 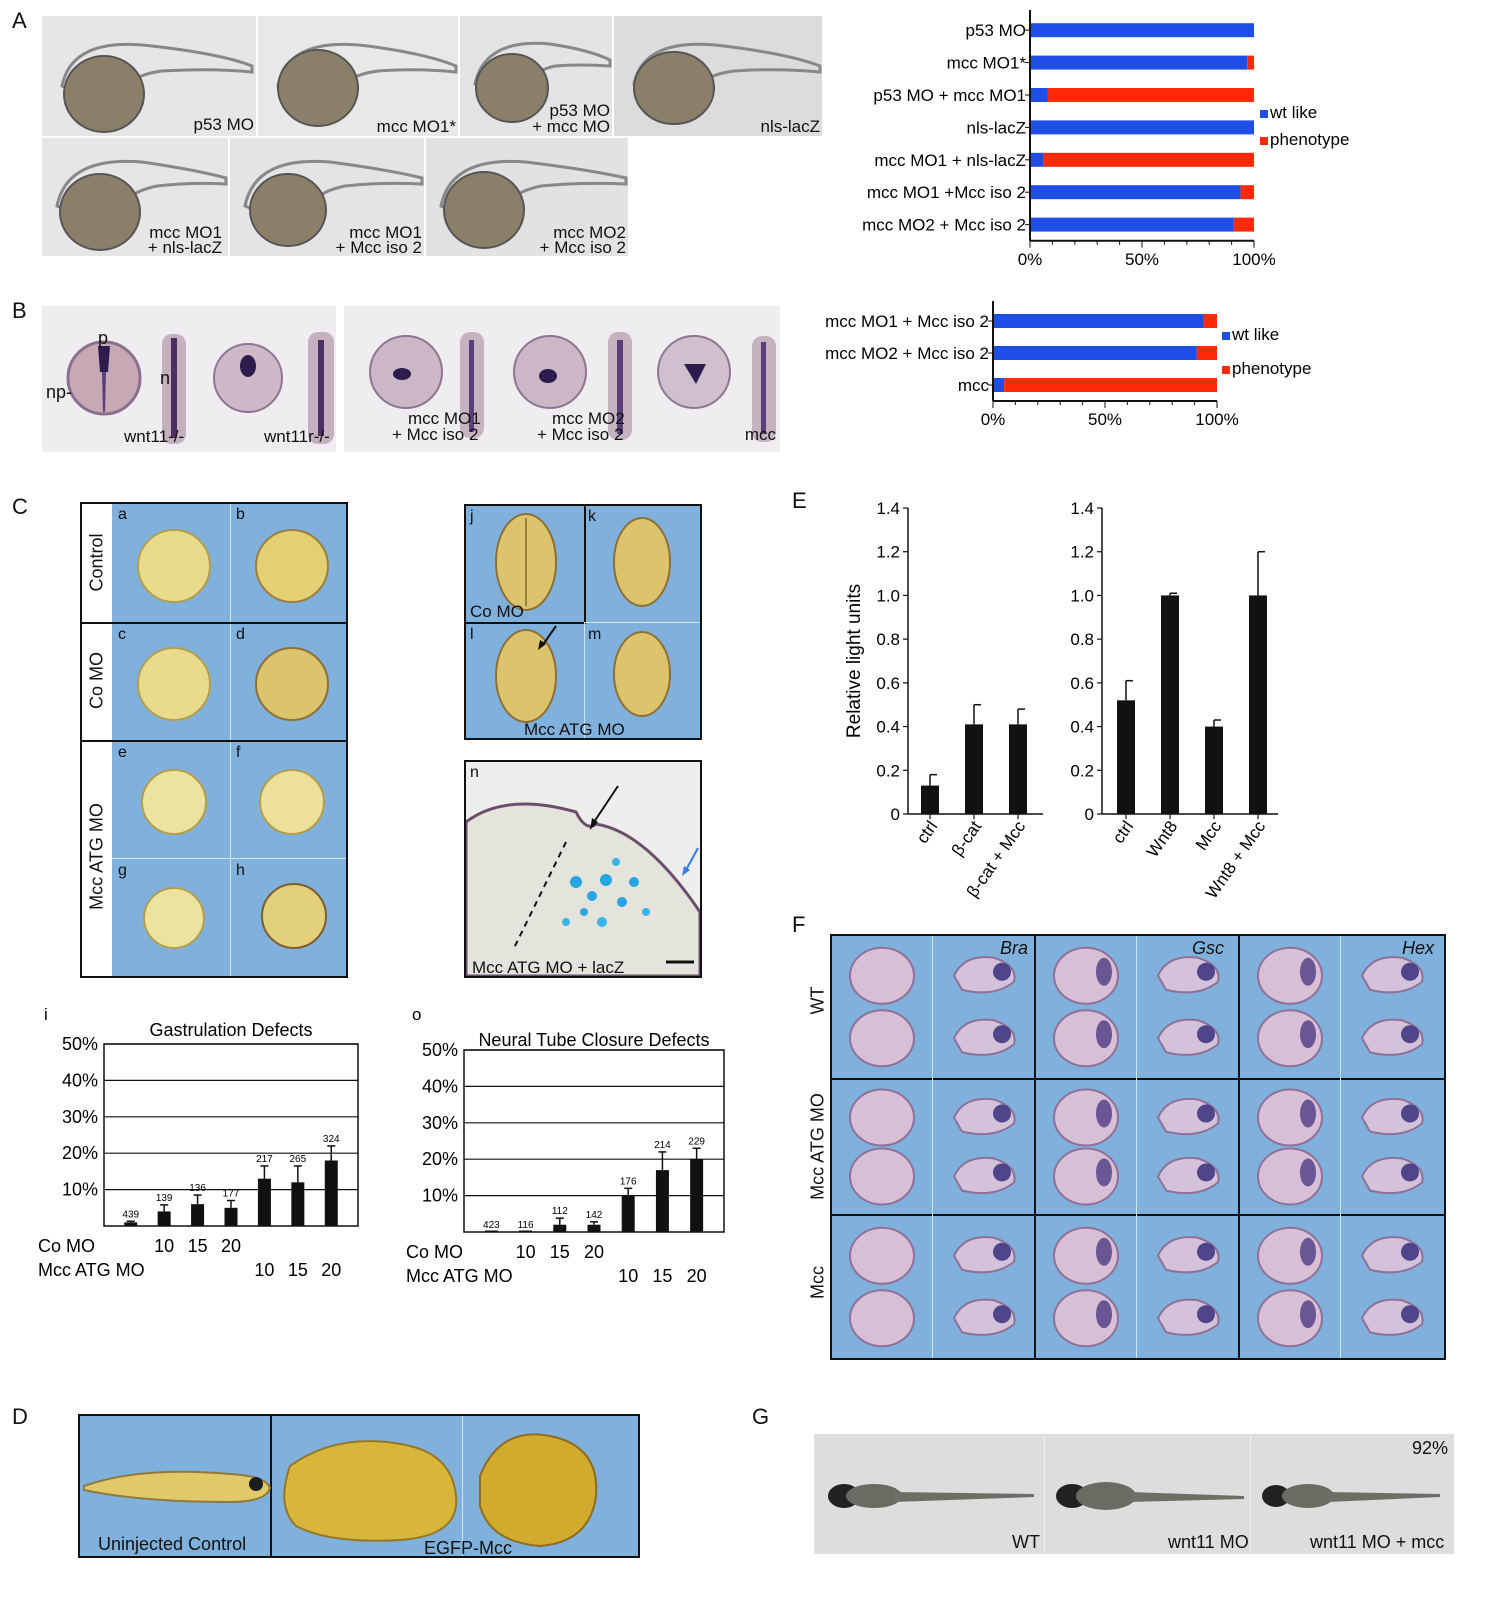 I want to click on image-label-line2: + mcc MO, so click(x=571, y=126).